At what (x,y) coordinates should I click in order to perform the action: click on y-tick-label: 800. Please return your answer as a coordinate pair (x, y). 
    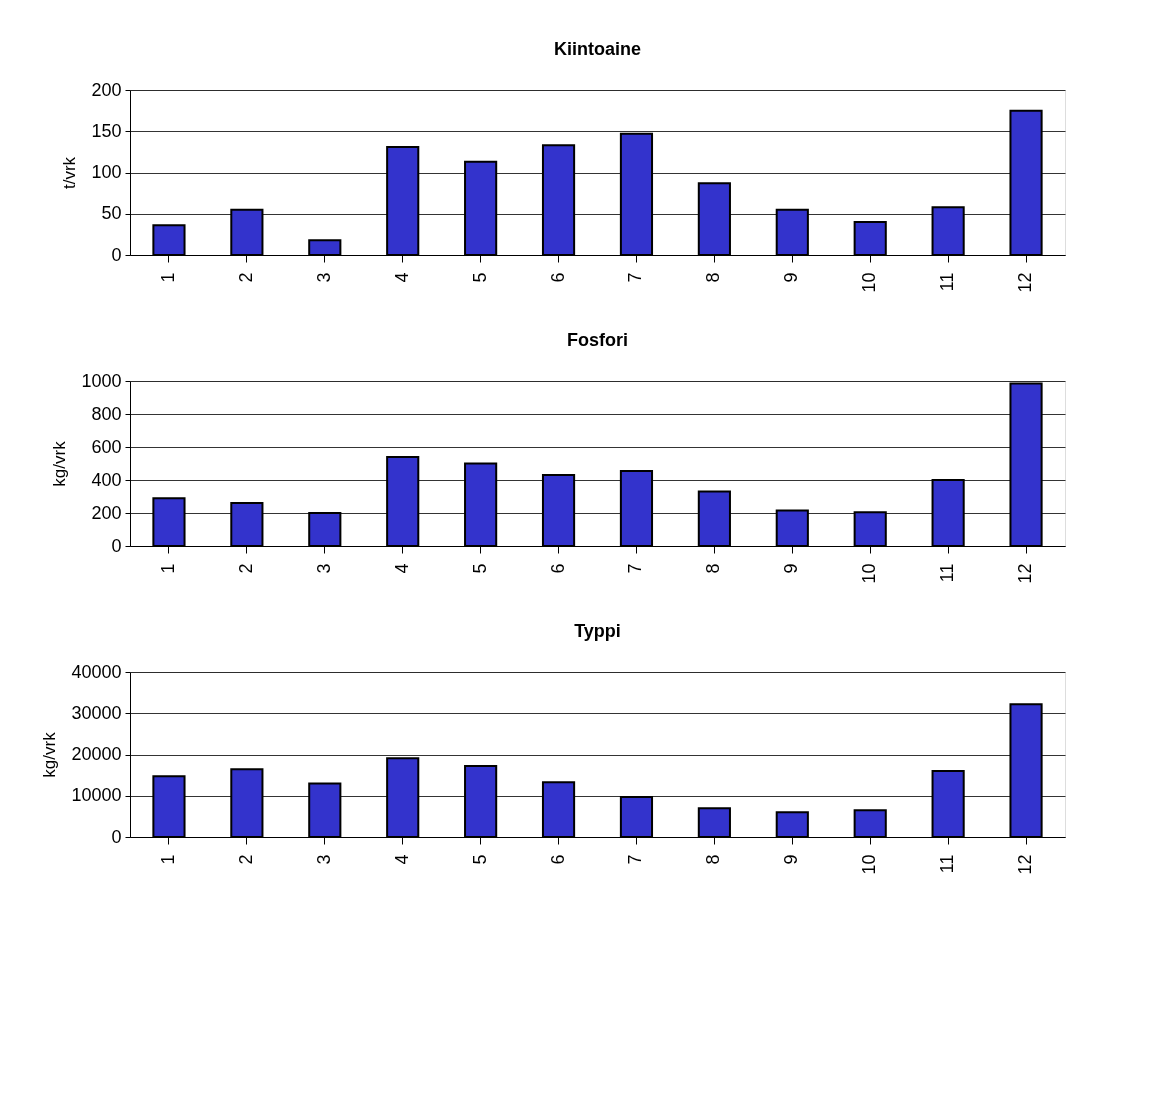
    Looking at the image, I should click on (106, 413).